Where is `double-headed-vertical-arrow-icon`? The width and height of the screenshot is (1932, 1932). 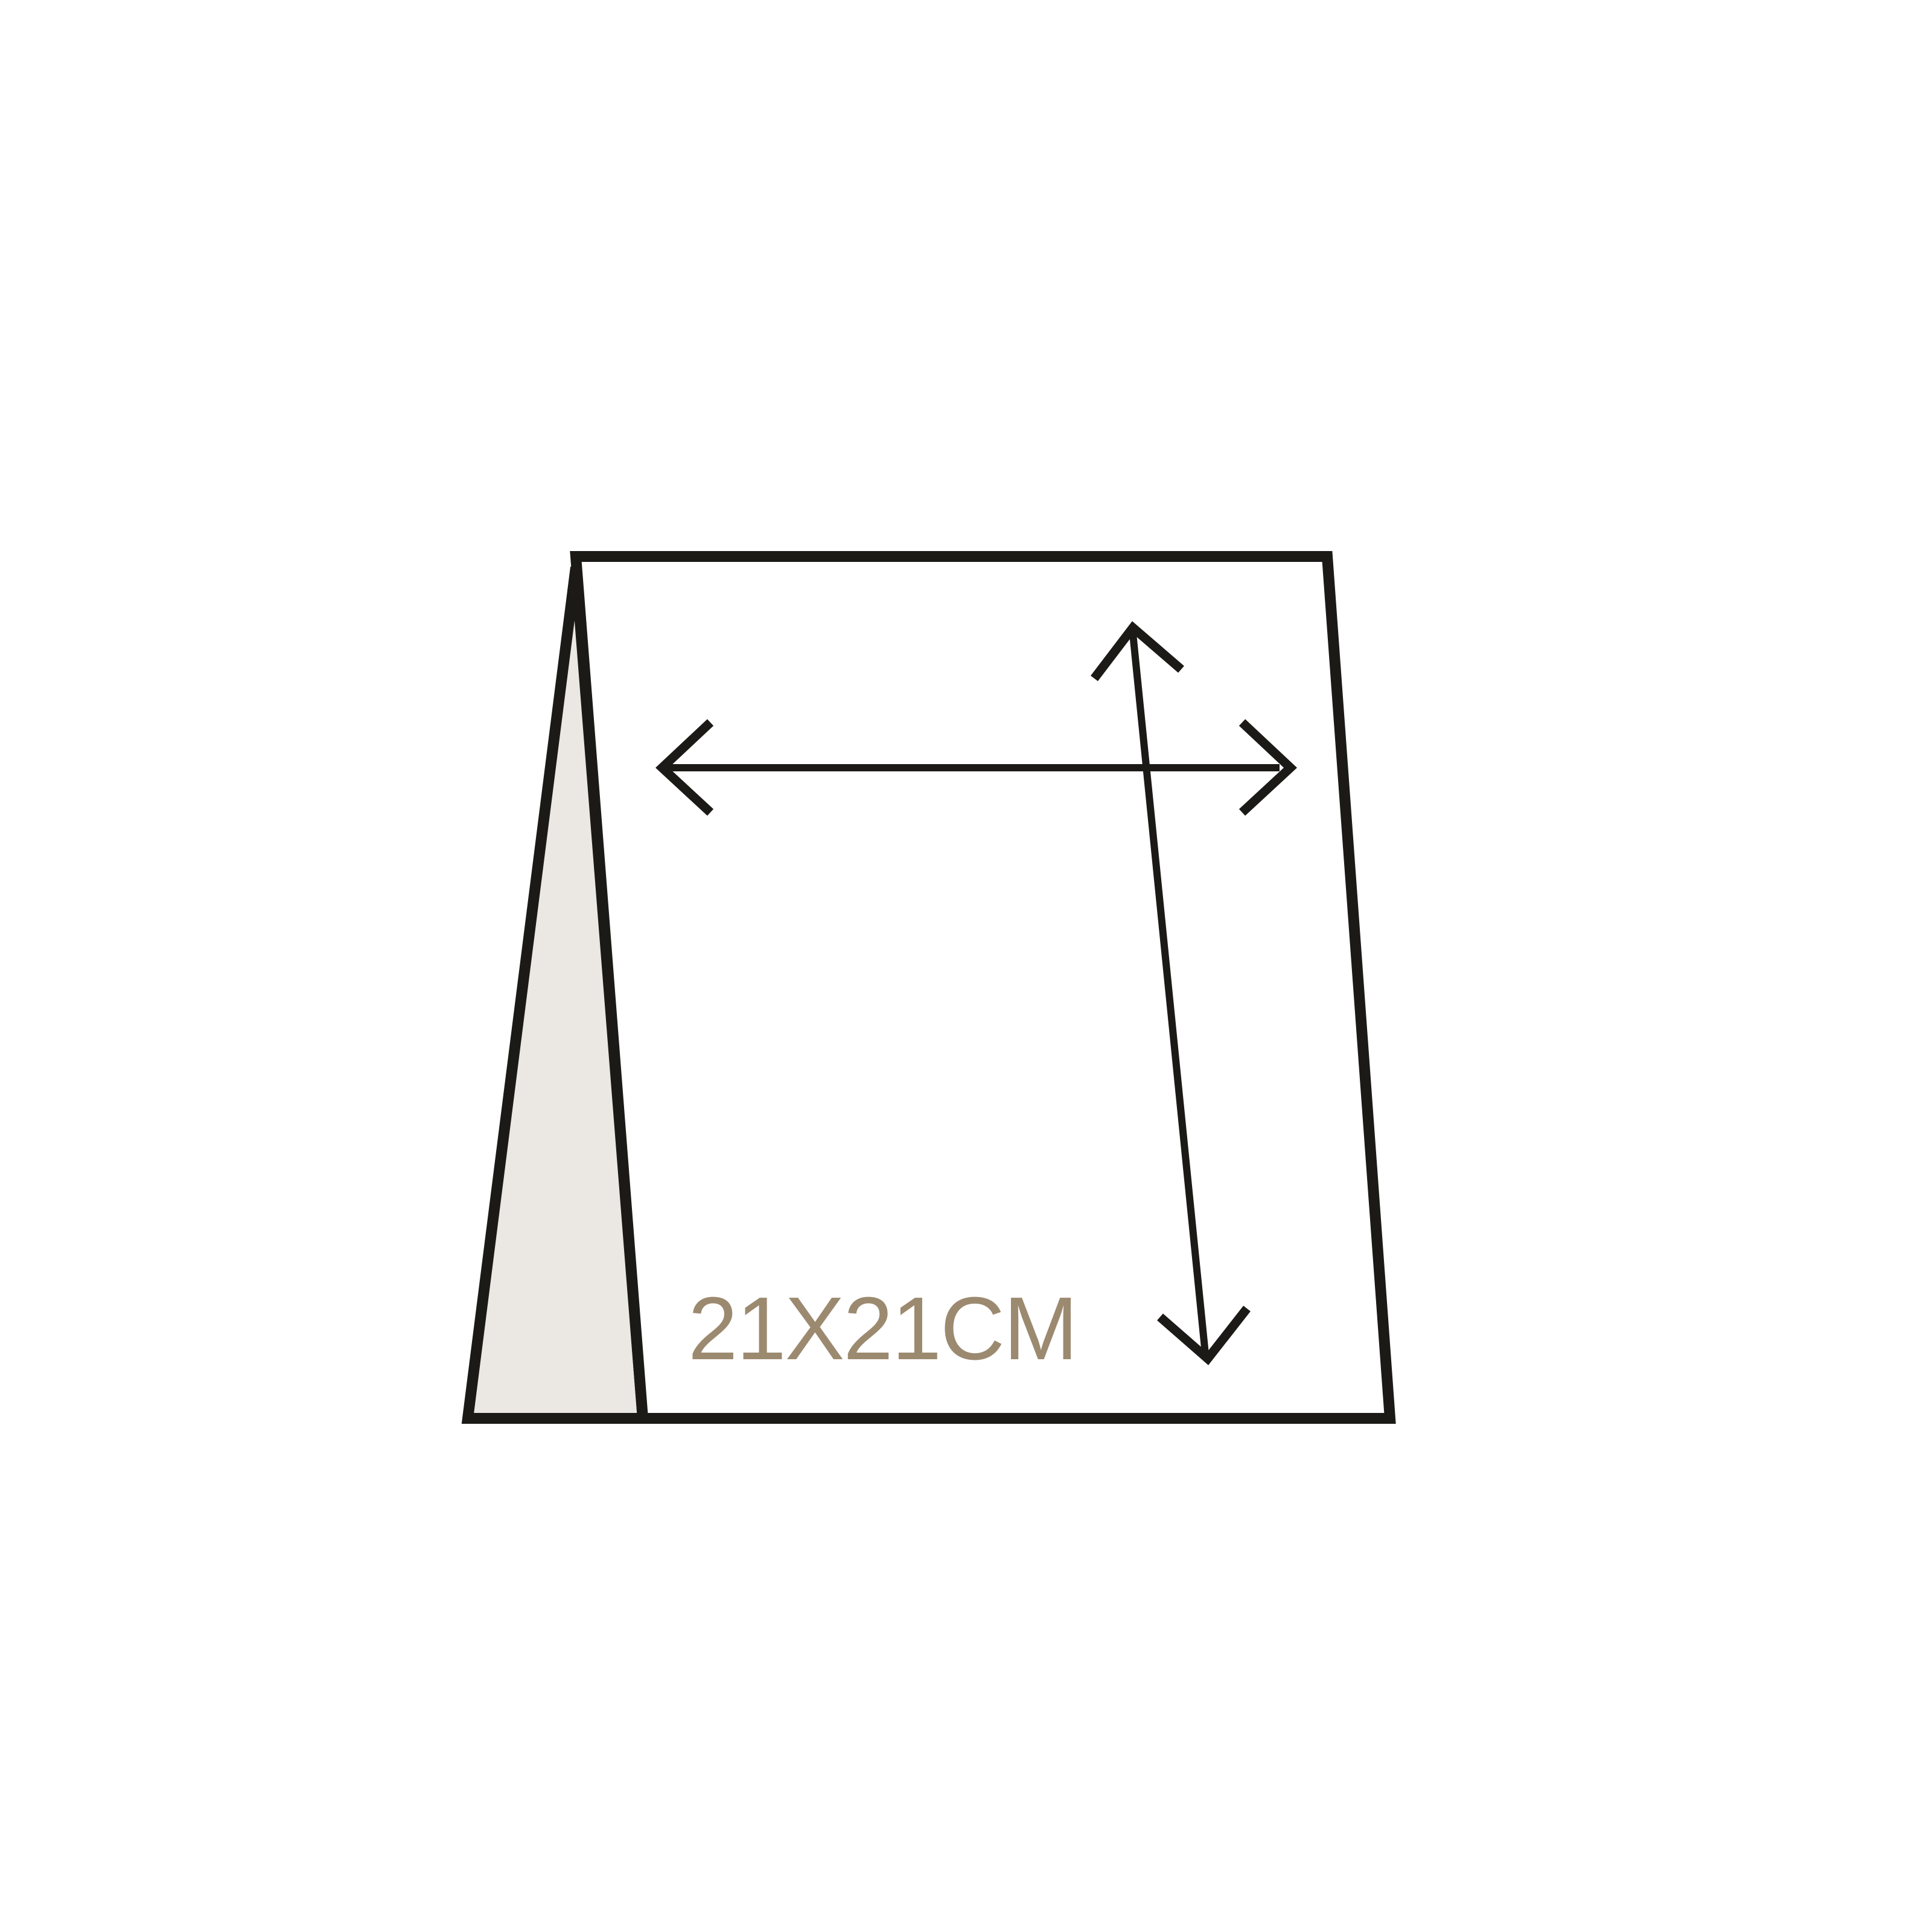 double-headed-vertical-arrow-icon is located at coordinates (1171, 993).